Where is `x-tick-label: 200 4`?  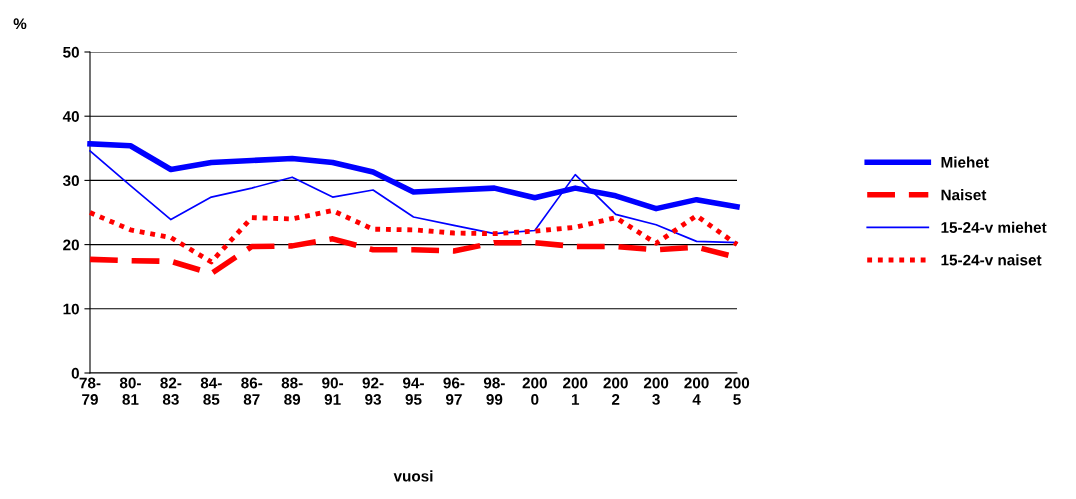
x-tick-label: 200 4 is located at coordinates (696, 391).